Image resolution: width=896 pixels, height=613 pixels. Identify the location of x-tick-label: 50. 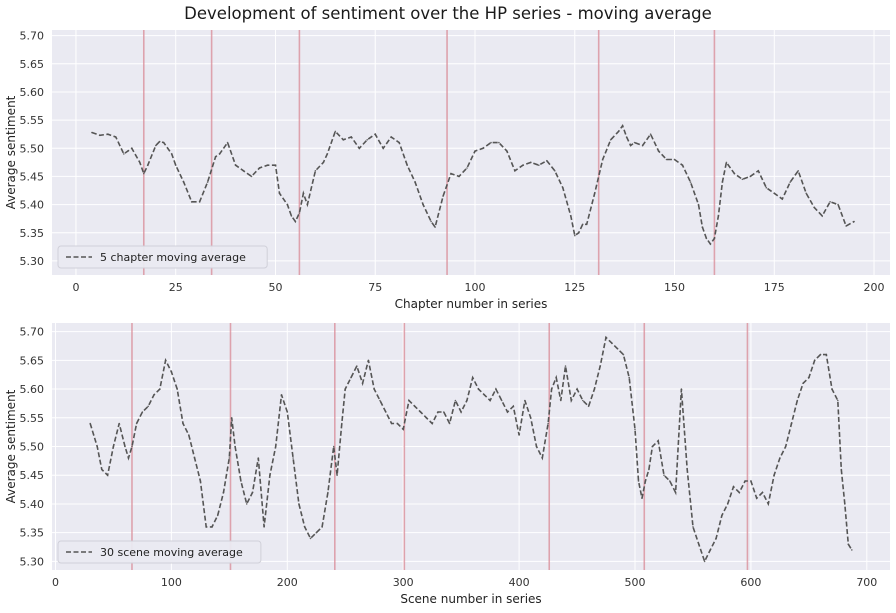
(275, 287).